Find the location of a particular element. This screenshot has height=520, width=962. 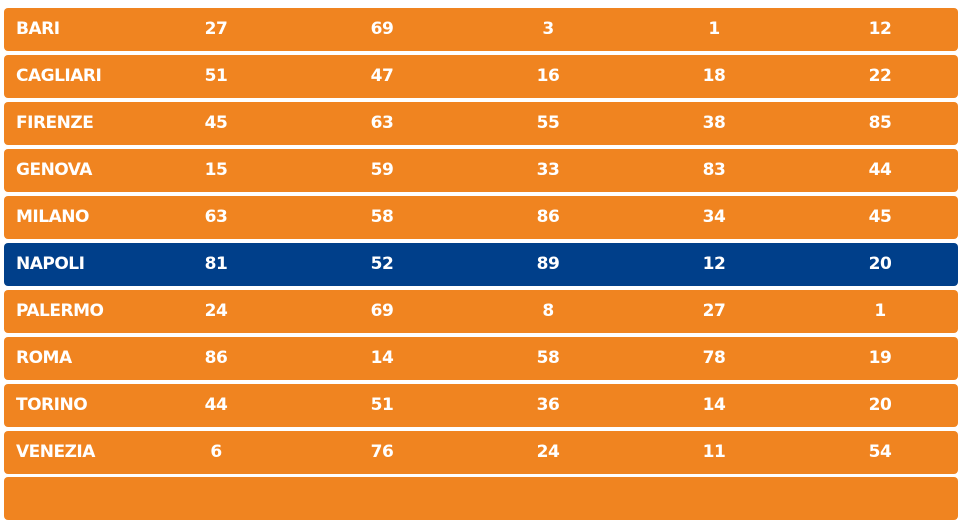

drawn-number: 36 is located at coordinates (548, 405).